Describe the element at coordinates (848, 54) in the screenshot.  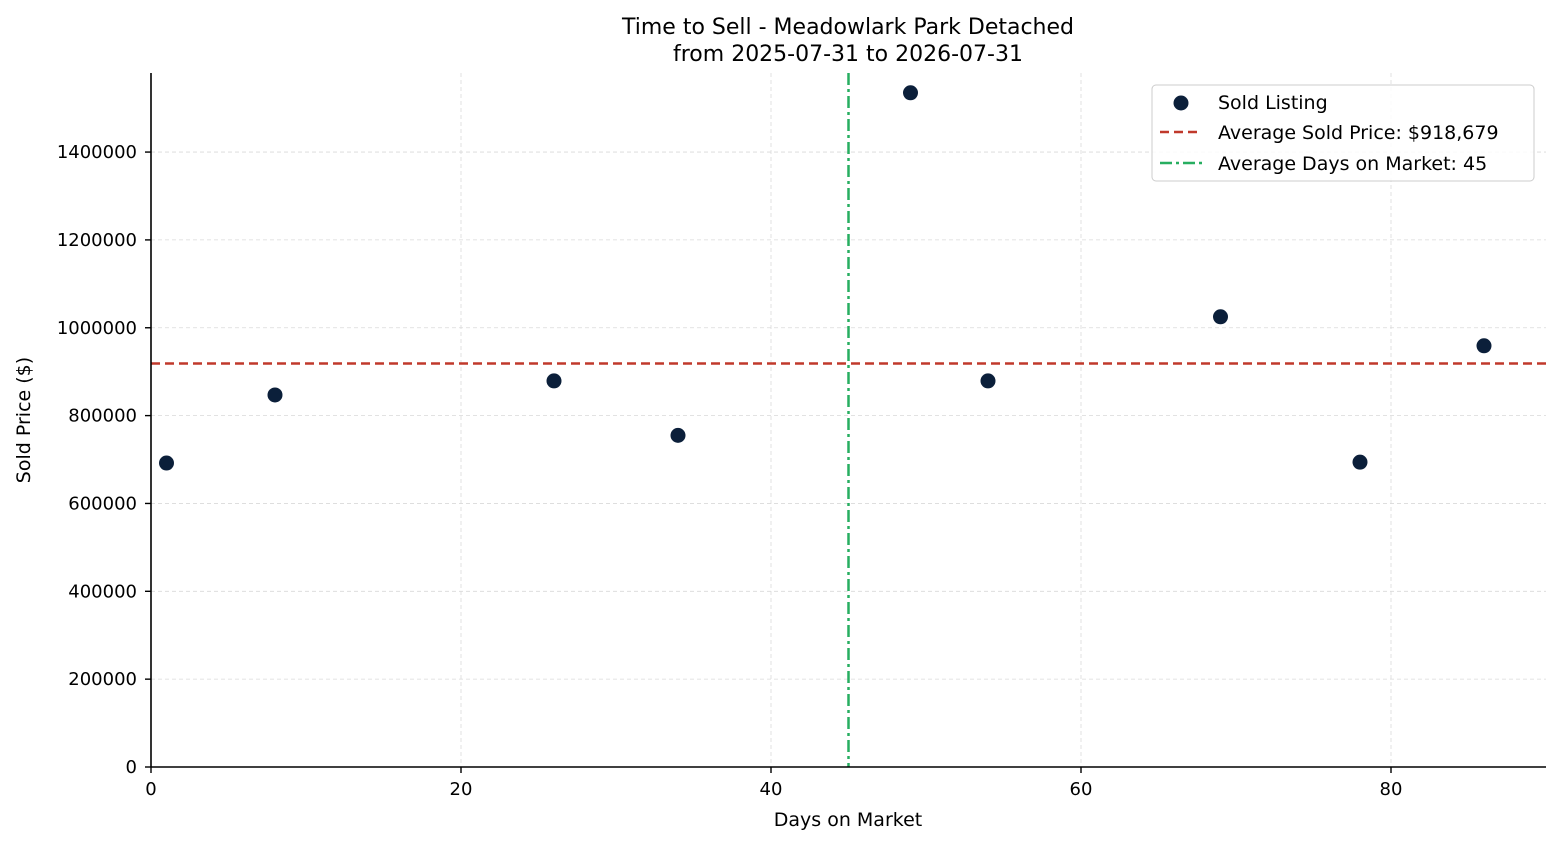
I see `chart-title-line2: from 2025-07-31 to 2026-07-31` at that location.